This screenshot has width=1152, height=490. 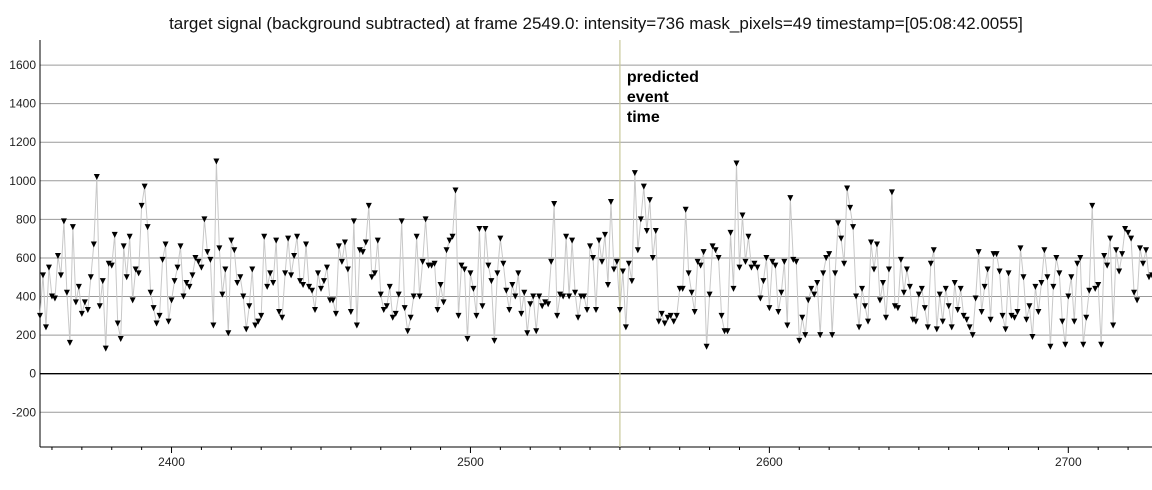 I want to click on x-tick-label: 2400, so click(x=171, y=462).